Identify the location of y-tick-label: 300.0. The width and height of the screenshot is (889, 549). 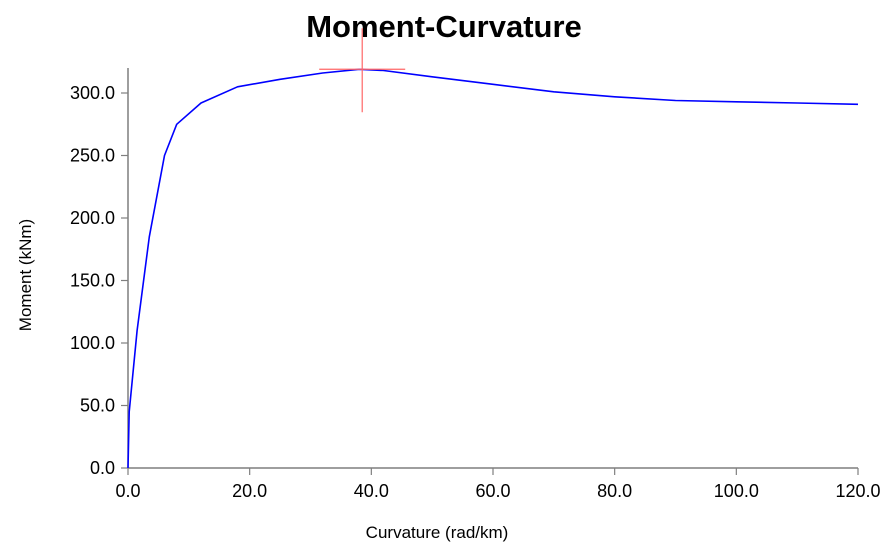
(92, 93).